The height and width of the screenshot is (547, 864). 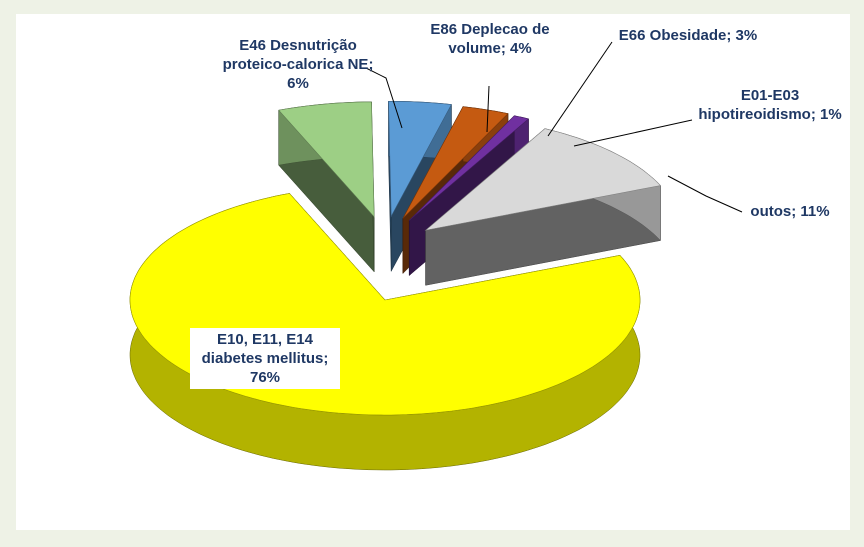 I want to click on slice-label: E01-E03 hipotireoidismo; 1%, so click(x=770, y=105).